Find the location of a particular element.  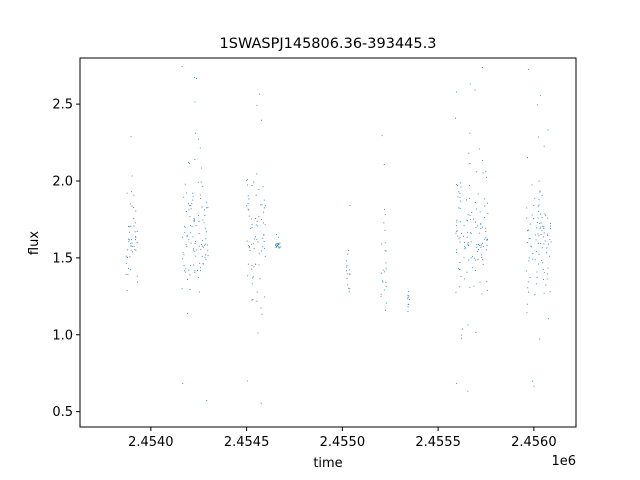

y-axis-label: flux is located at coordinates (34, 243).